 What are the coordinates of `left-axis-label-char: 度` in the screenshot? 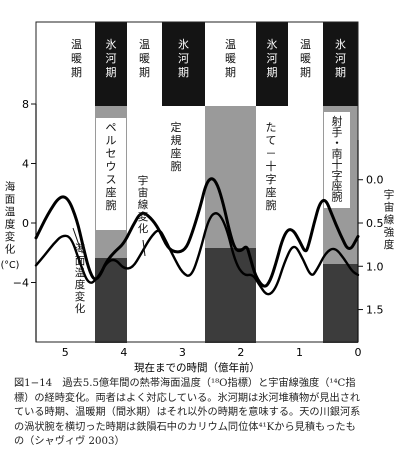 It's located at (10, 224).